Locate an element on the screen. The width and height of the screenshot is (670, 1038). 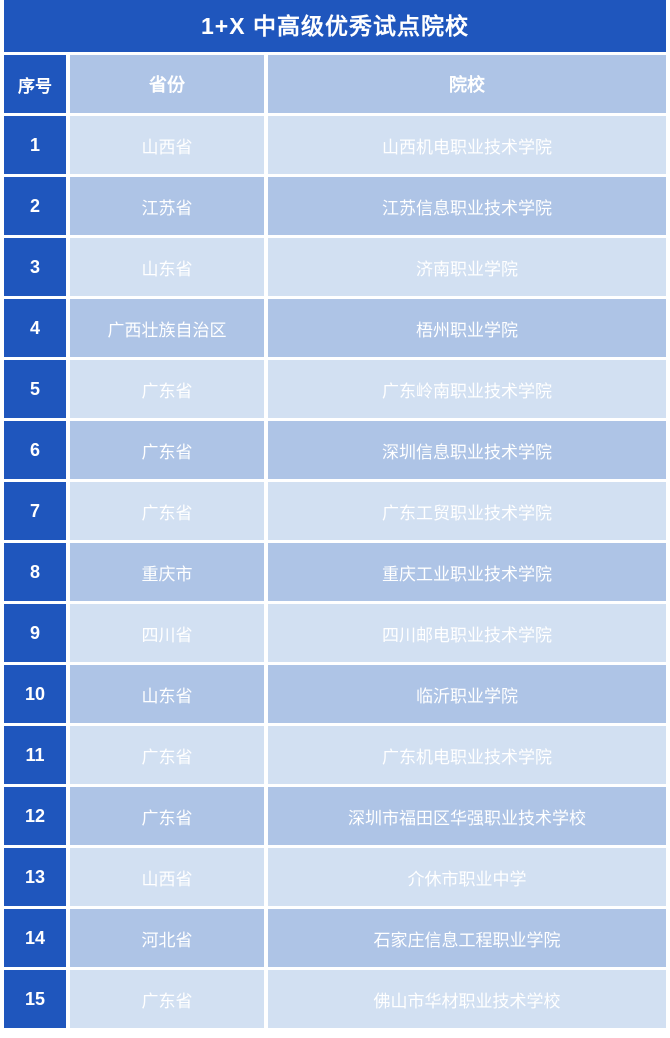
table-row: 9 四川省 四川邮电职业技术学院 is located at coordinates (335, 633).